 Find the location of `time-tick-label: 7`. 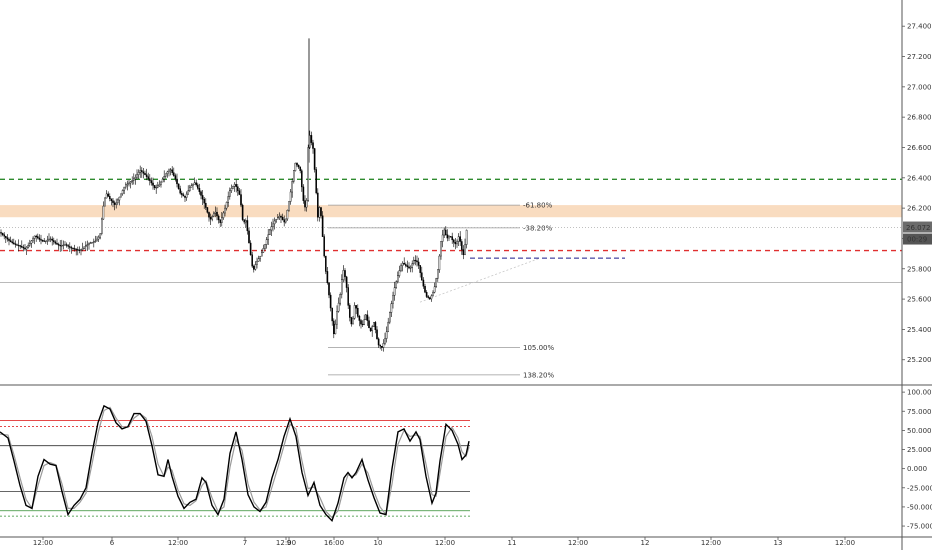

time-tick-label: 7 is located at coordinates (245, 543).